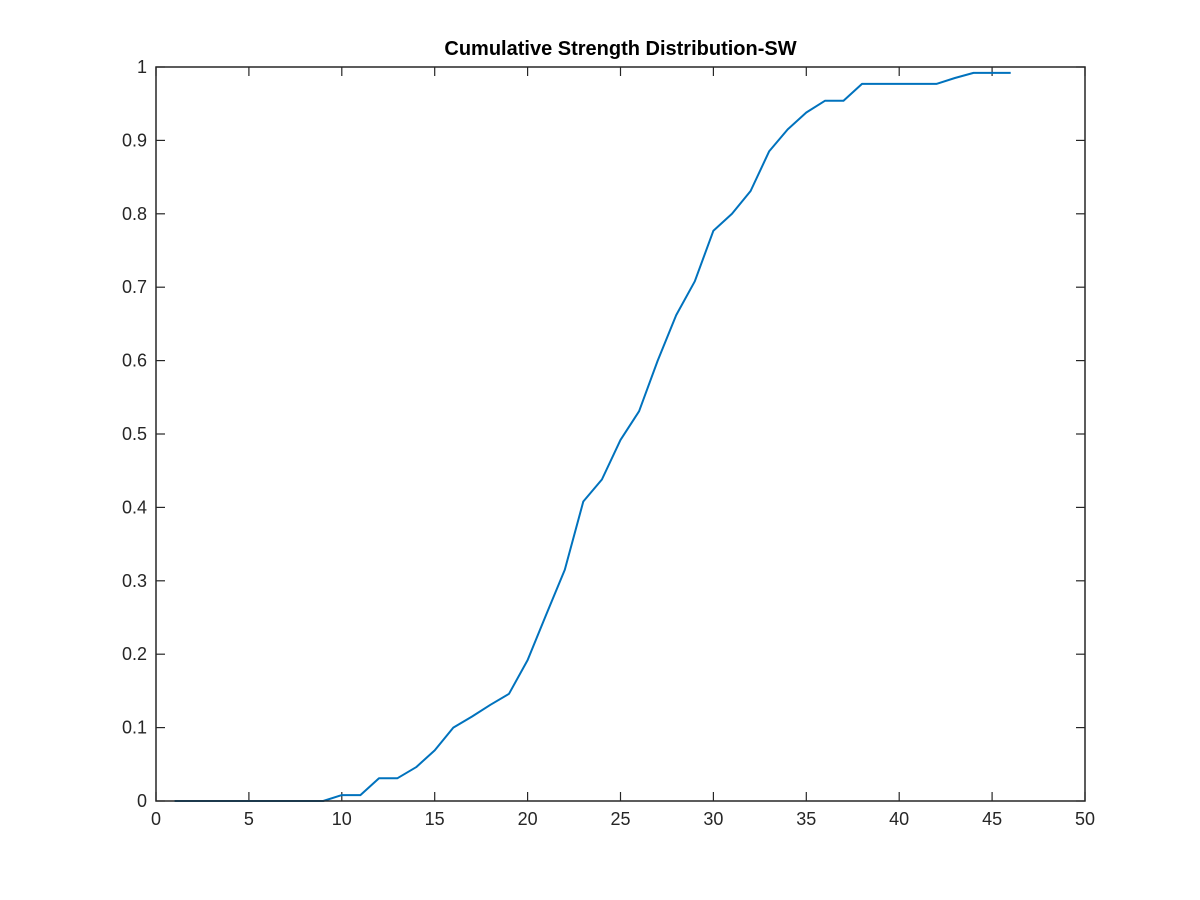 The width and height of the screenshot is (1200, 900). I want to click on x-tick-label: 40, so click(899, 819).